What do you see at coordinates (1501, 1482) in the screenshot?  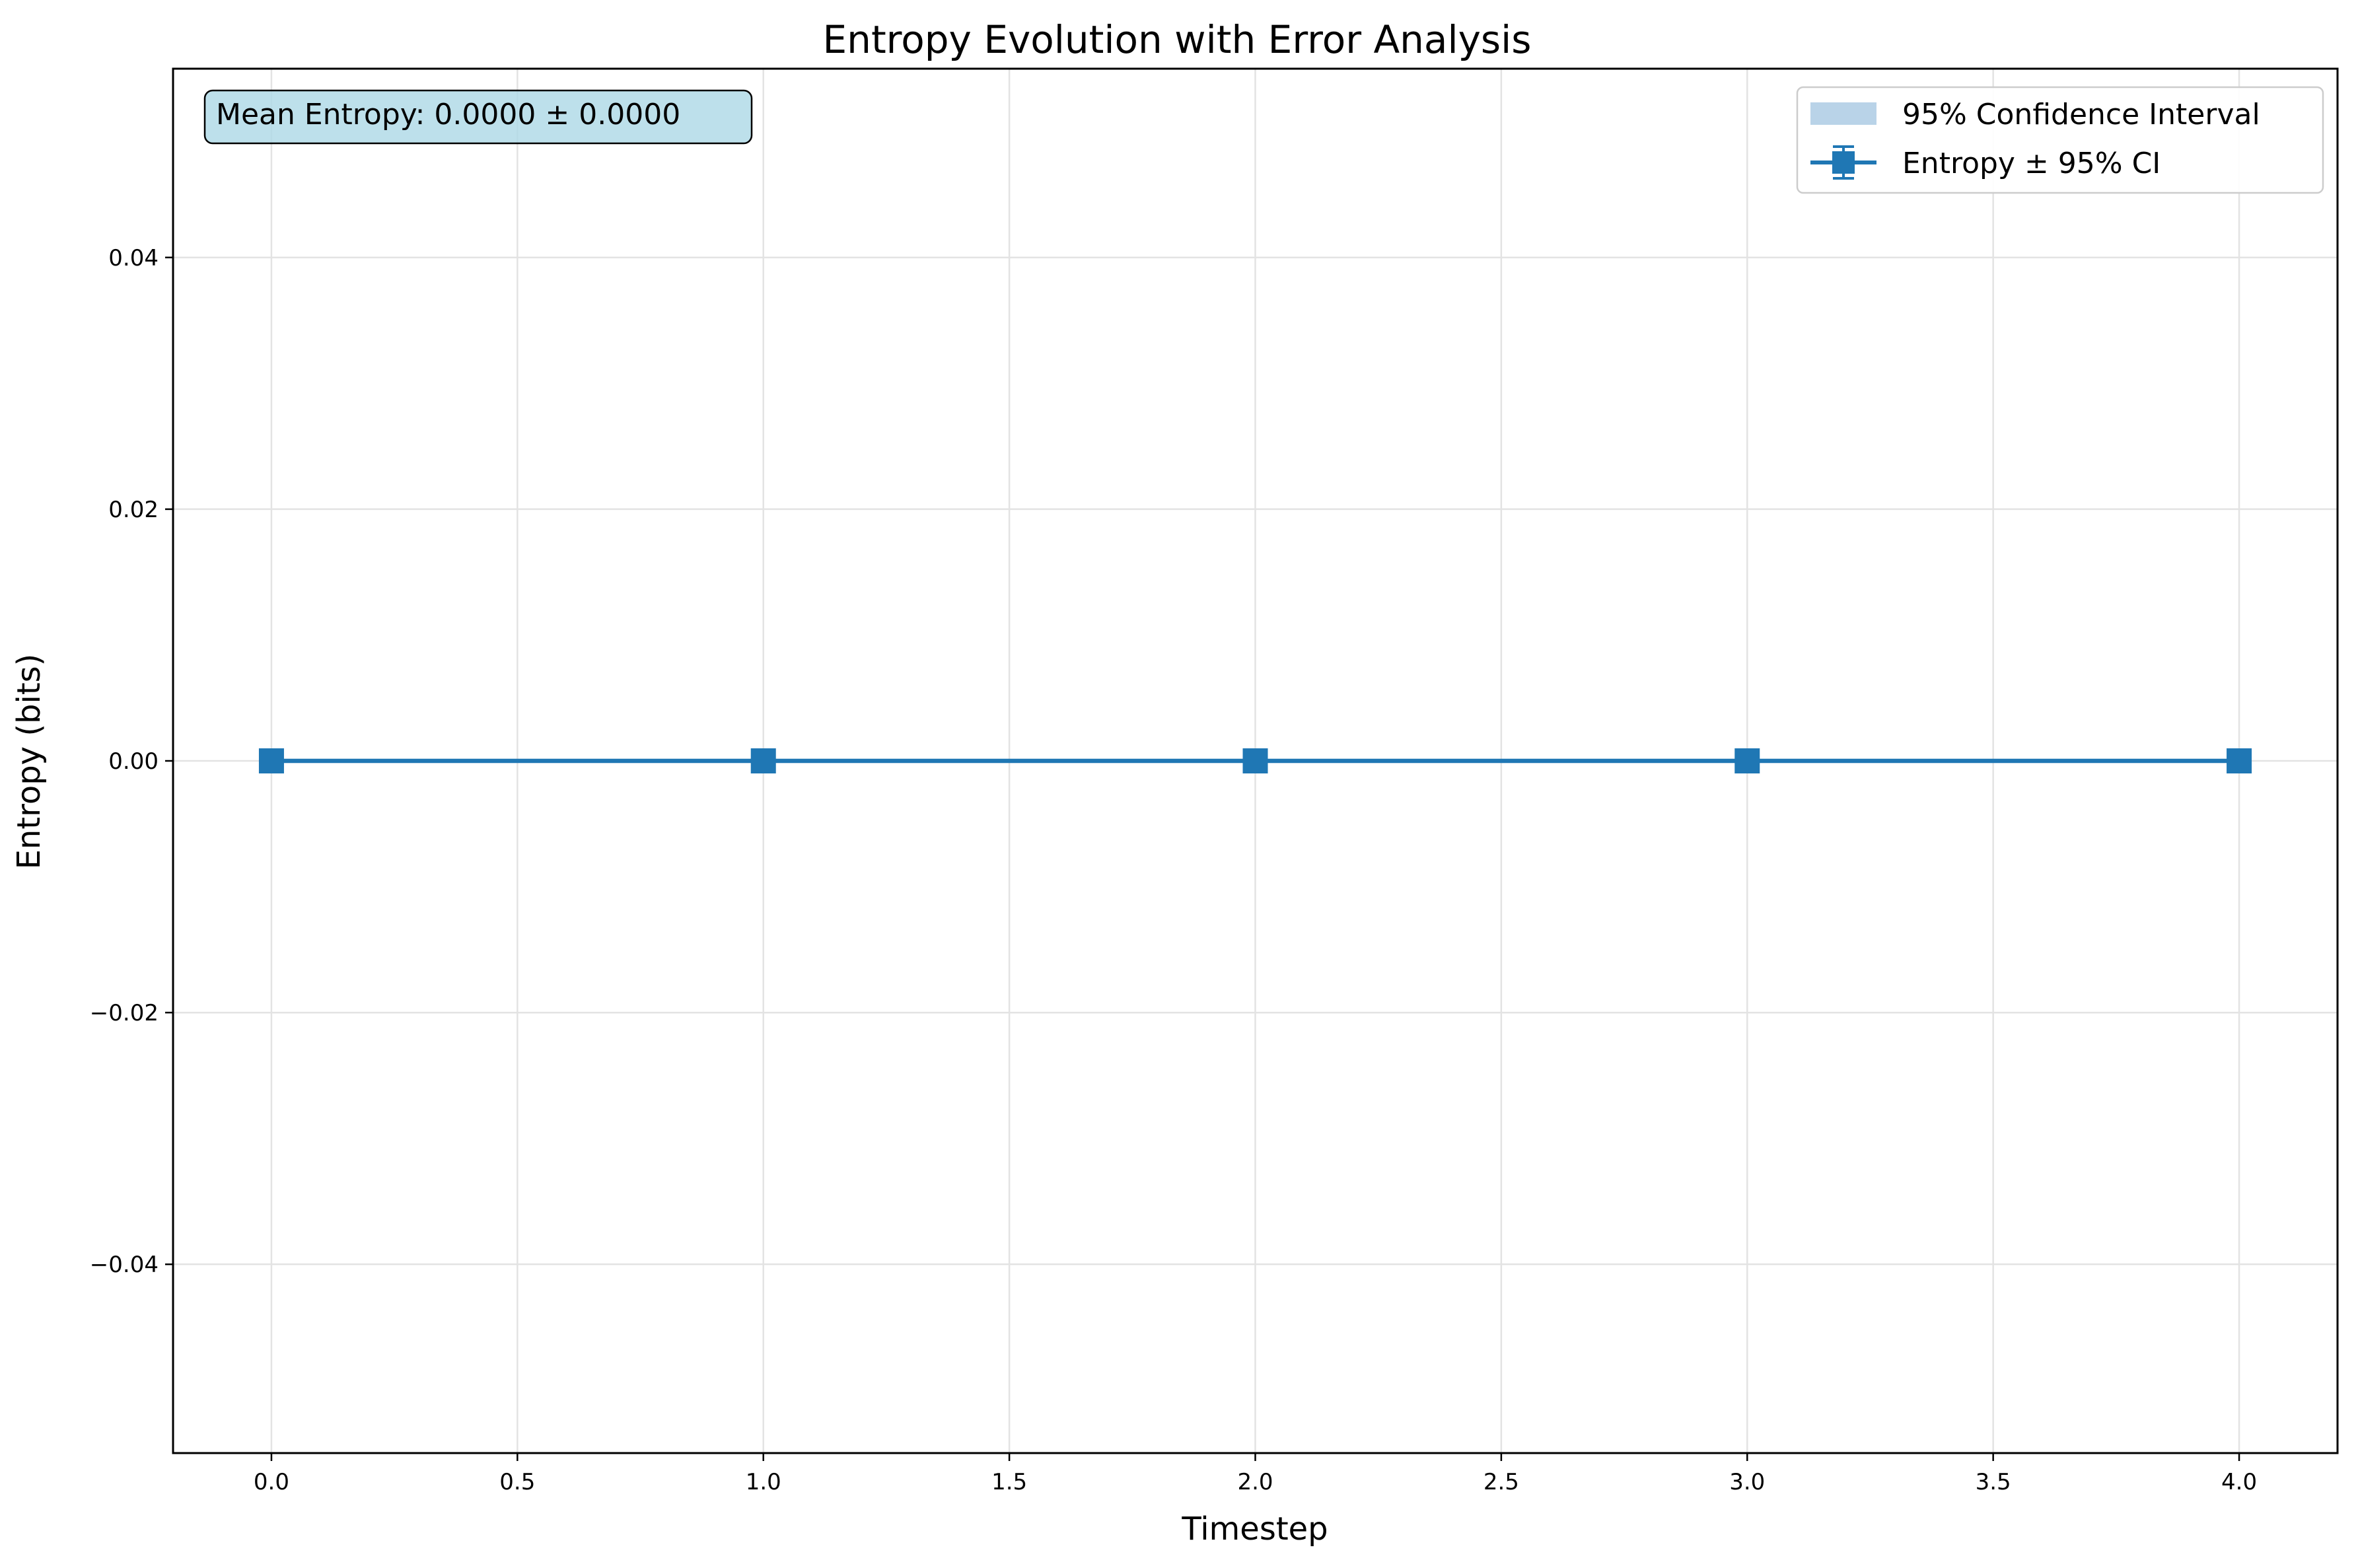 I see `x-tick-label: 2.5` at bounding box center [1501, 1482].